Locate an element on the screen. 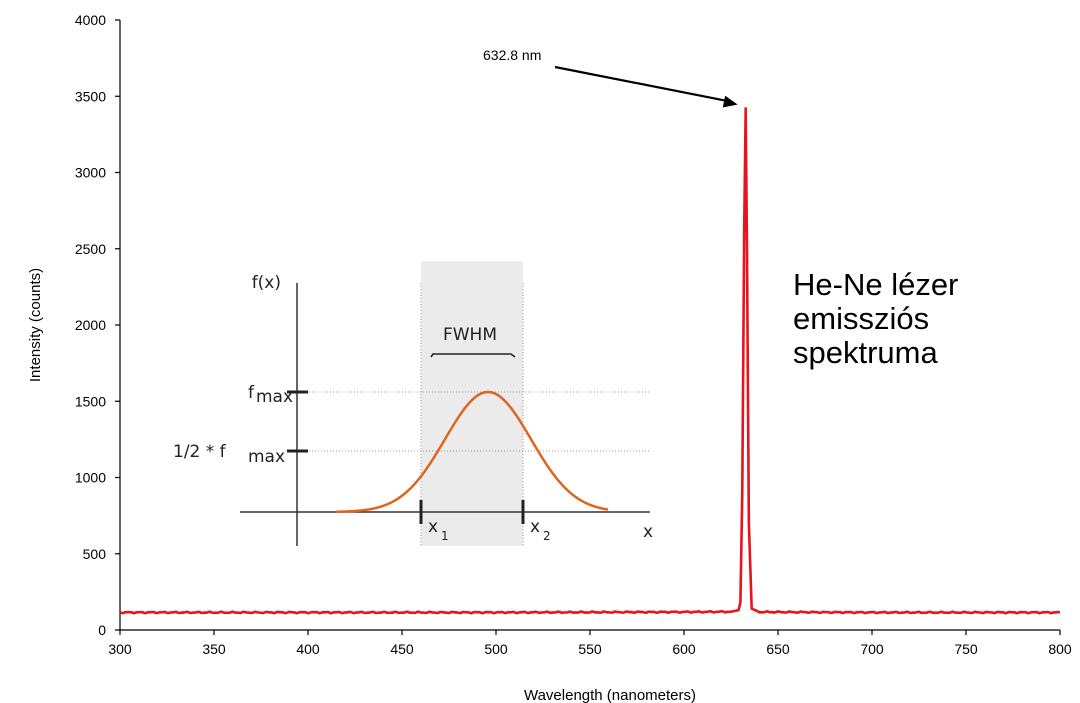 Image resolution: width=1080 pixels, height=703 pixels. side-label-line: spektruma is located at coordinates (865, 352).